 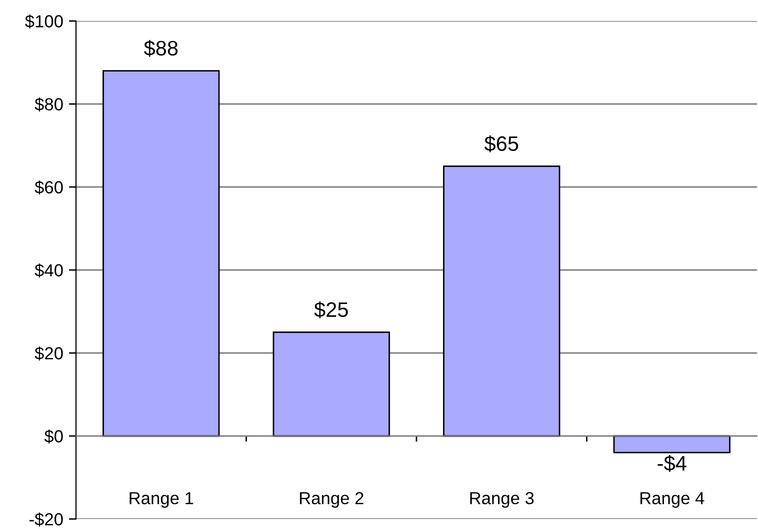 What do you see at coordinates (48, 270) in the screenshot?
I see `y-tick-label: $40` at bounding box center [48, 270].